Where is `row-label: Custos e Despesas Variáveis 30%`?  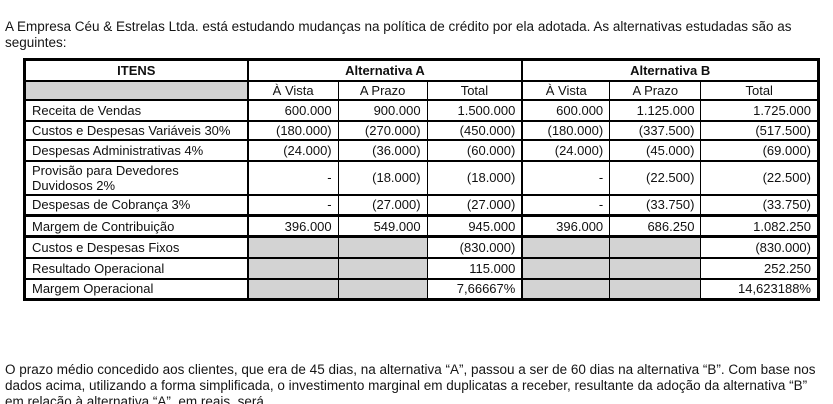
row-label: Custos e Despesas Variáveis 30% is located at coordinates (135, 129).